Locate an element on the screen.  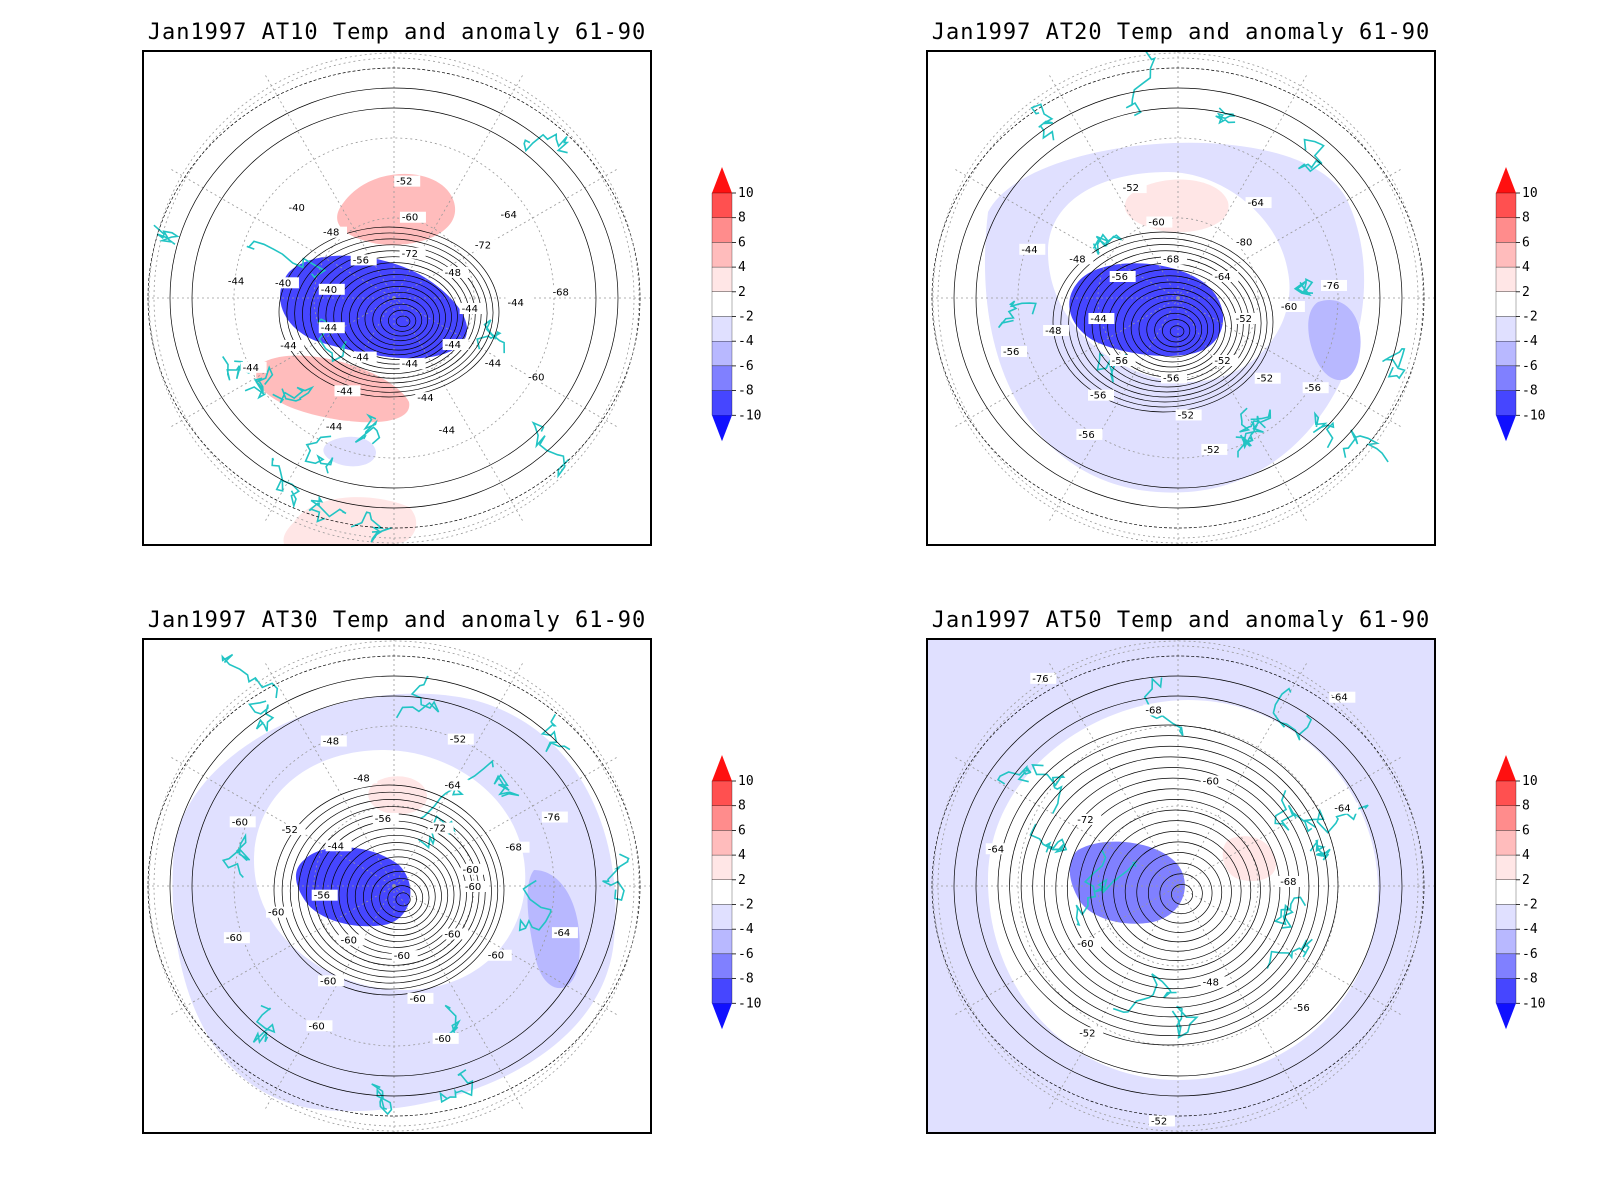
contour-label: -56 is located at coordinates (1120, 277).